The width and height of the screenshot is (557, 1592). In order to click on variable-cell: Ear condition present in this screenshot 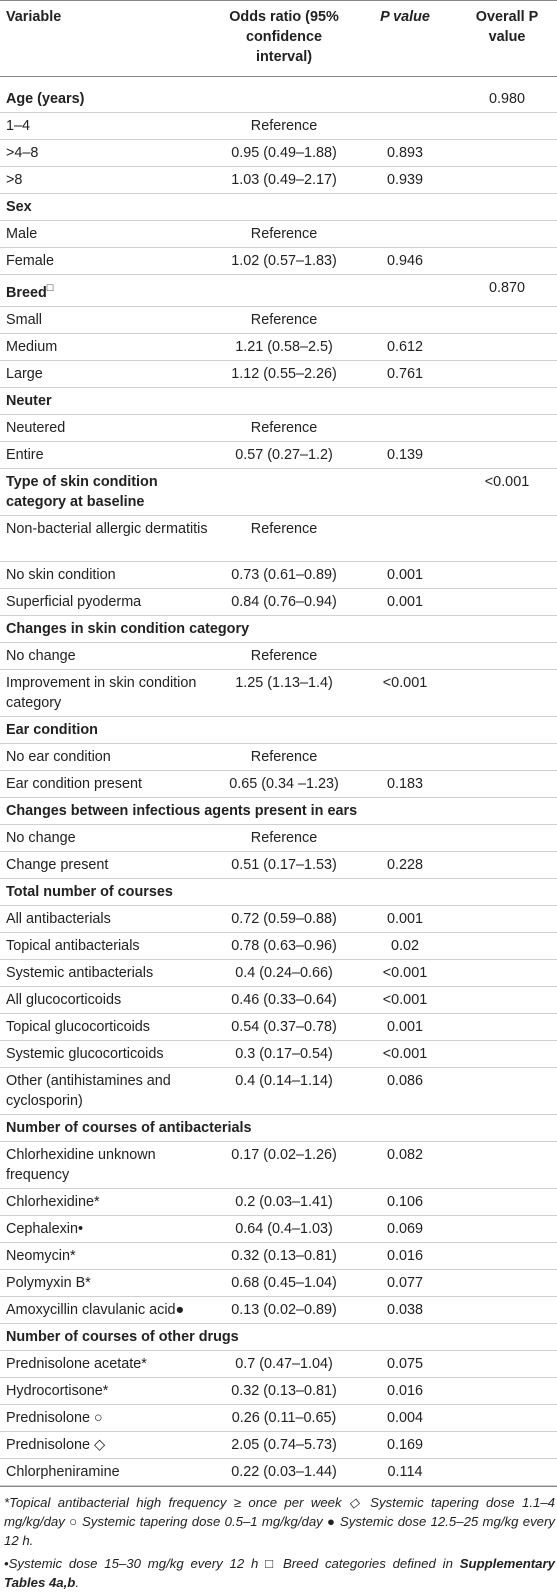, I will do `click(107, 784)`.